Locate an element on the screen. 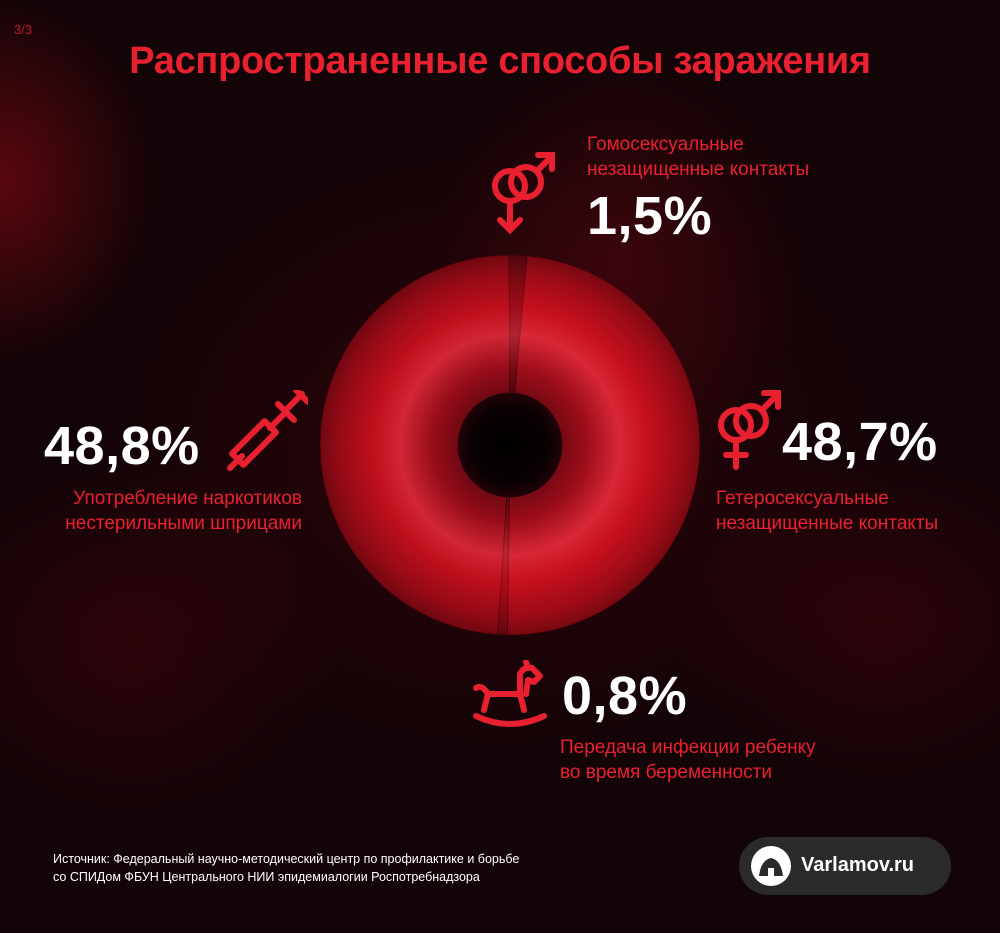  heterosexual-description-line2: незащищенные контакты is located at coordinates (827, 523).